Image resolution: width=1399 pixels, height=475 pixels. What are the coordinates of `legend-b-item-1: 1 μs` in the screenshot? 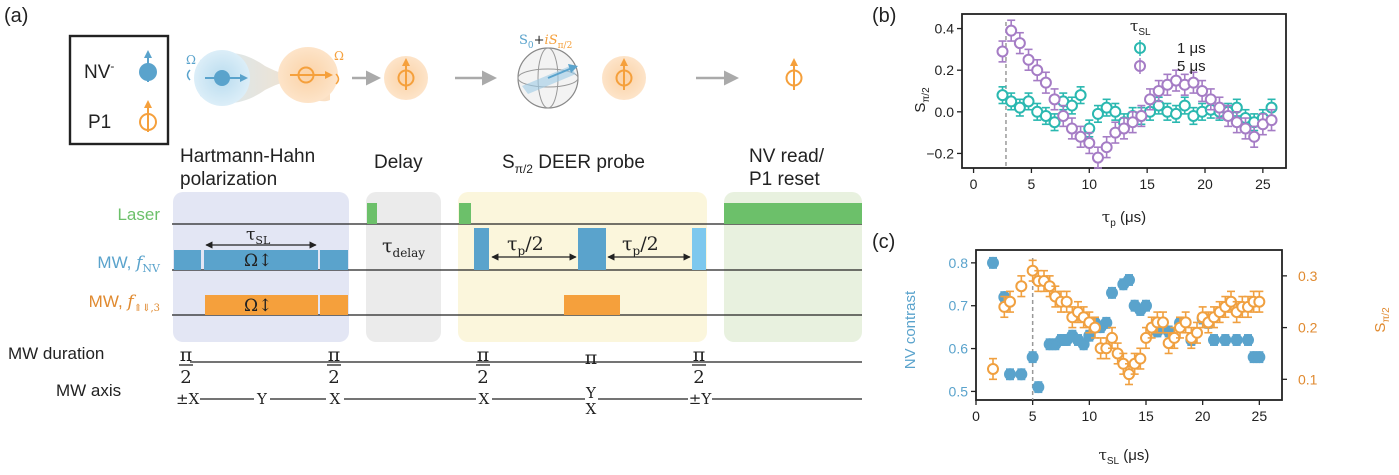 It's located at (1170, 48).